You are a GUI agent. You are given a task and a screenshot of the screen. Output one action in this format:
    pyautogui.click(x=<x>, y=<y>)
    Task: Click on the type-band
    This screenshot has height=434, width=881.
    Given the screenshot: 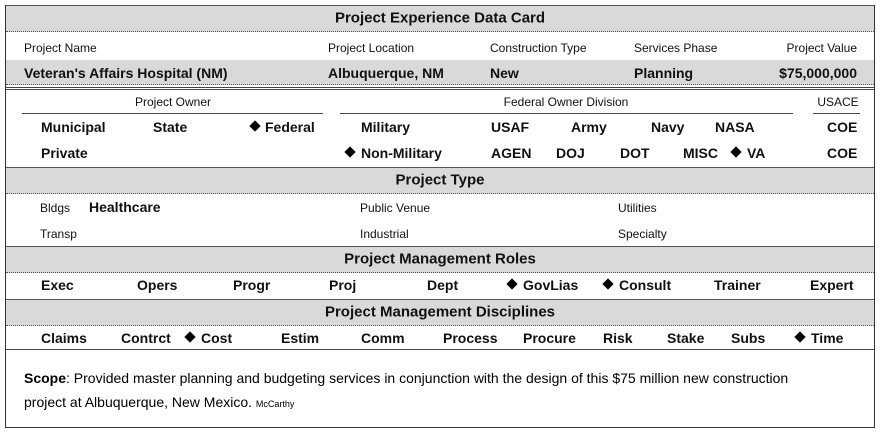 What is the action you would take?
    pyautogui.click(x=440, y=180)
    